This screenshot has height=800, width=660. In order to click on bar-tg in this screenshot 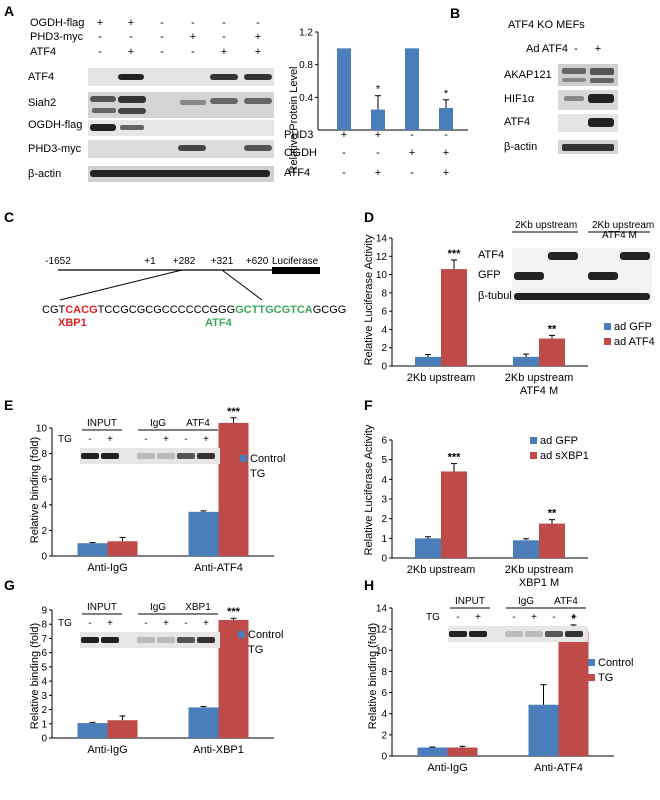, I will do `click(233, 678)`.